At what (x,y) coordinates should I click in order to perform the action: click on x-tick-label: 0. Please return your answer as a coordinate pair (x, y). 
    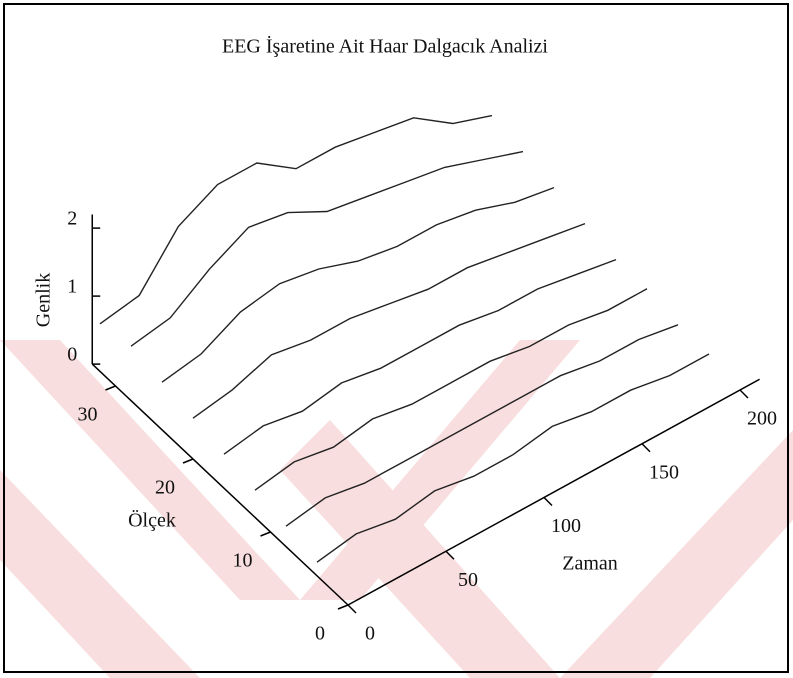
    Looking at the image, I should click on (370, 634).